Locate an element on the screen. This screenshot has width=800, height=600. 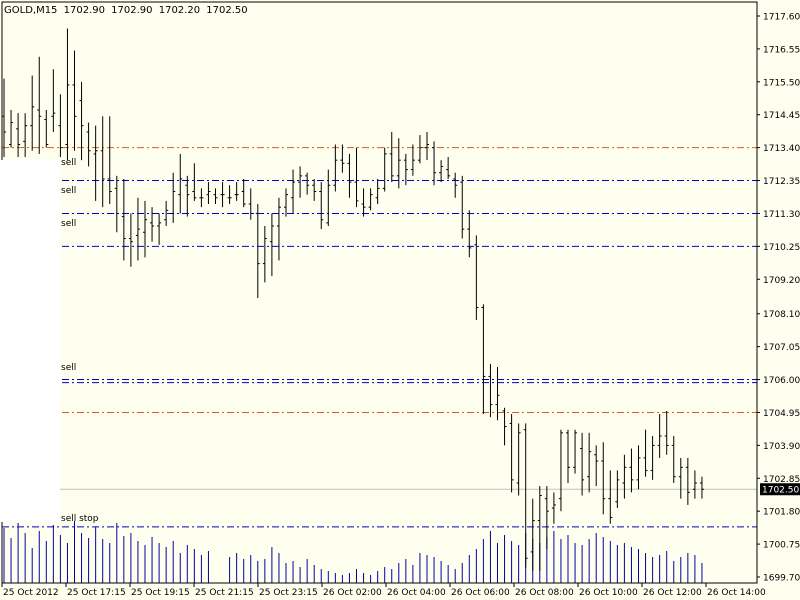
chart-info: GOLD,M15 1702.90 1702.90 1702.20 1702.50 is located at coordinates (127, 10).